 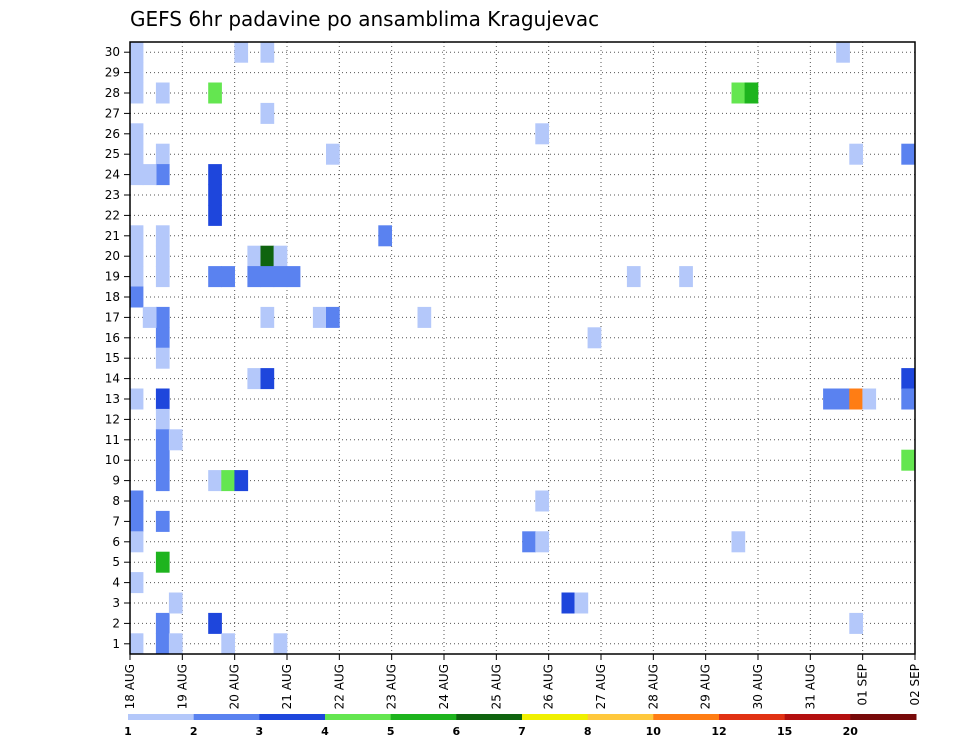 What do you see at coordinates (112, 73) in the screenshot?
I see `y-tick-label: 29` at bounding box center [112, 73].